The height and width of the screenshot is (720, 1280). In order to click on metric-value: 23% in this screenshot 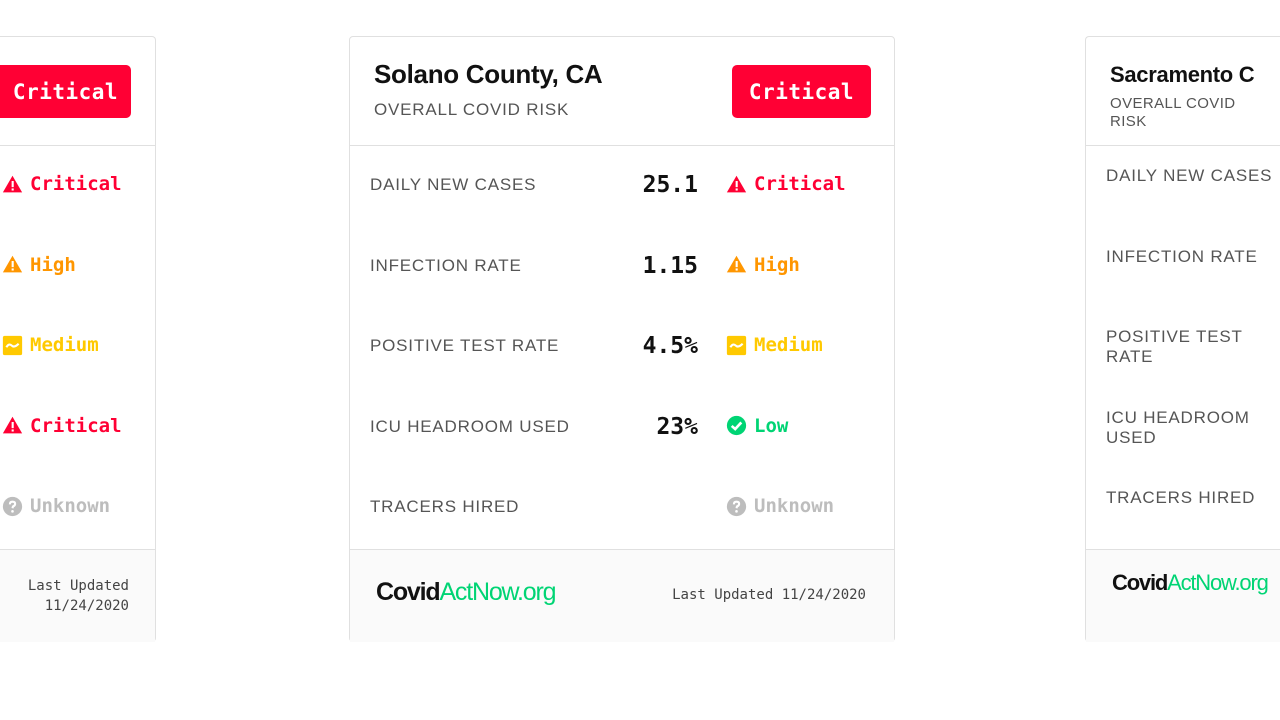, I will do `click(677, 426)`.